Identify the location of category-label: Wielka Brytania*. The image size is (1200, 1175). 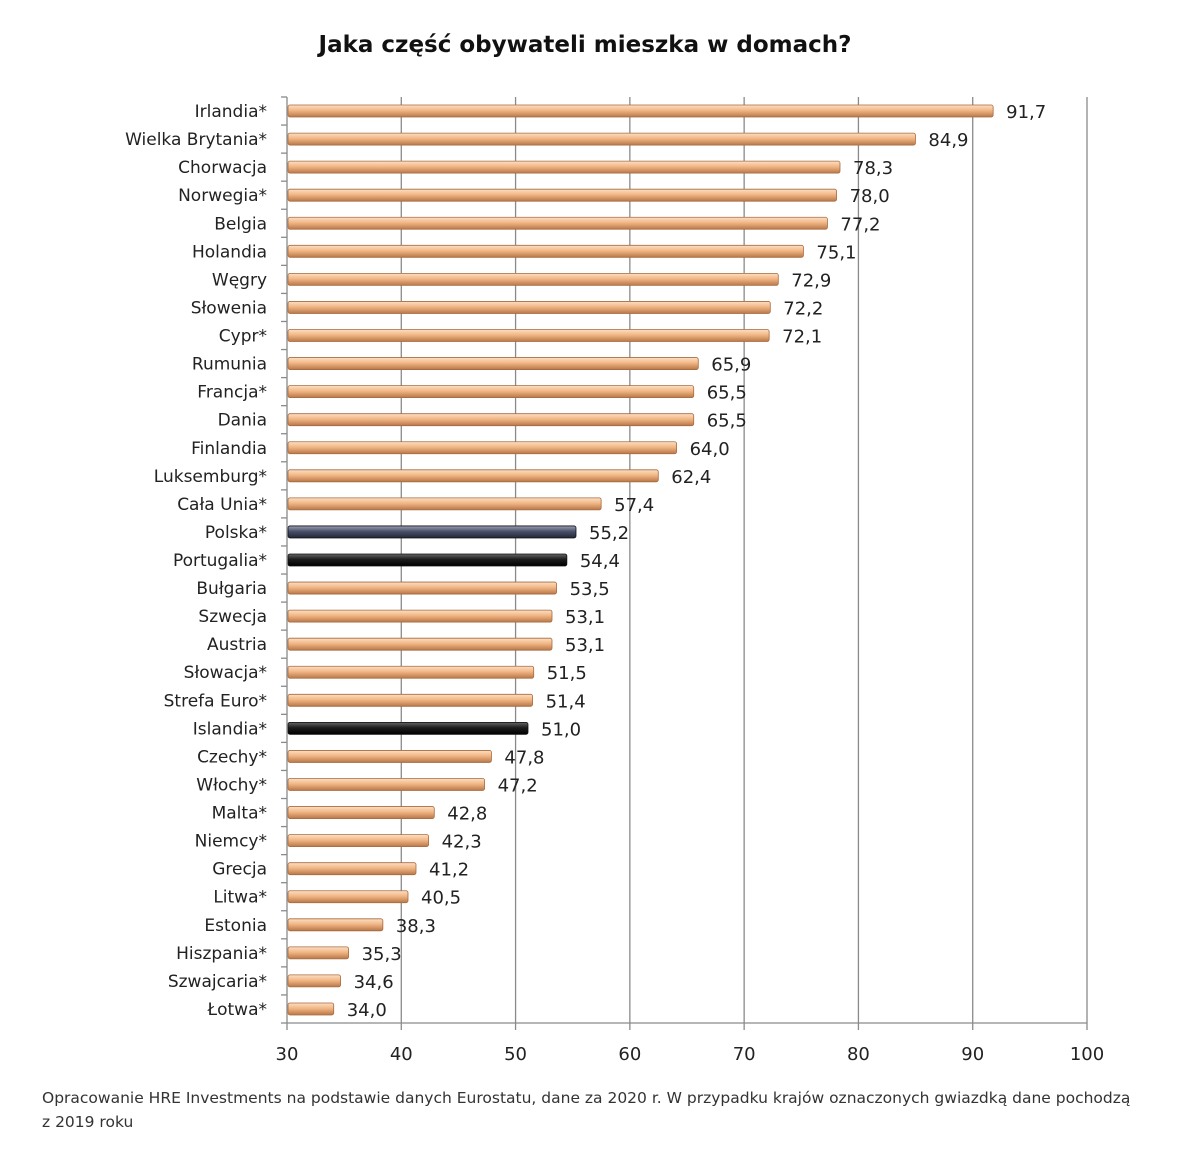
(196, 140).